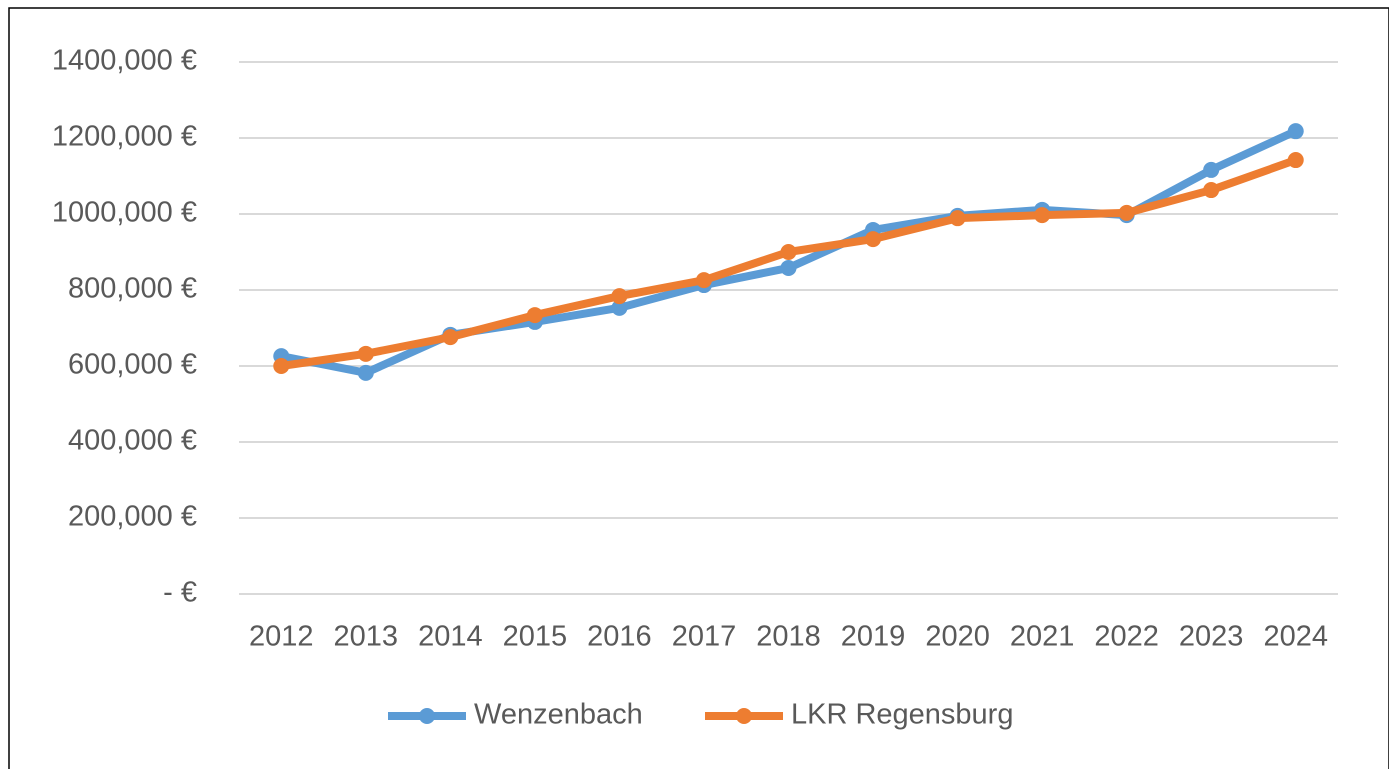 The height and width of the screenshot is (769, 1389). Describe the element at coordinates (124, 61) in the screenshot. I see `y-tick-label: 1400,000 €` at that location.